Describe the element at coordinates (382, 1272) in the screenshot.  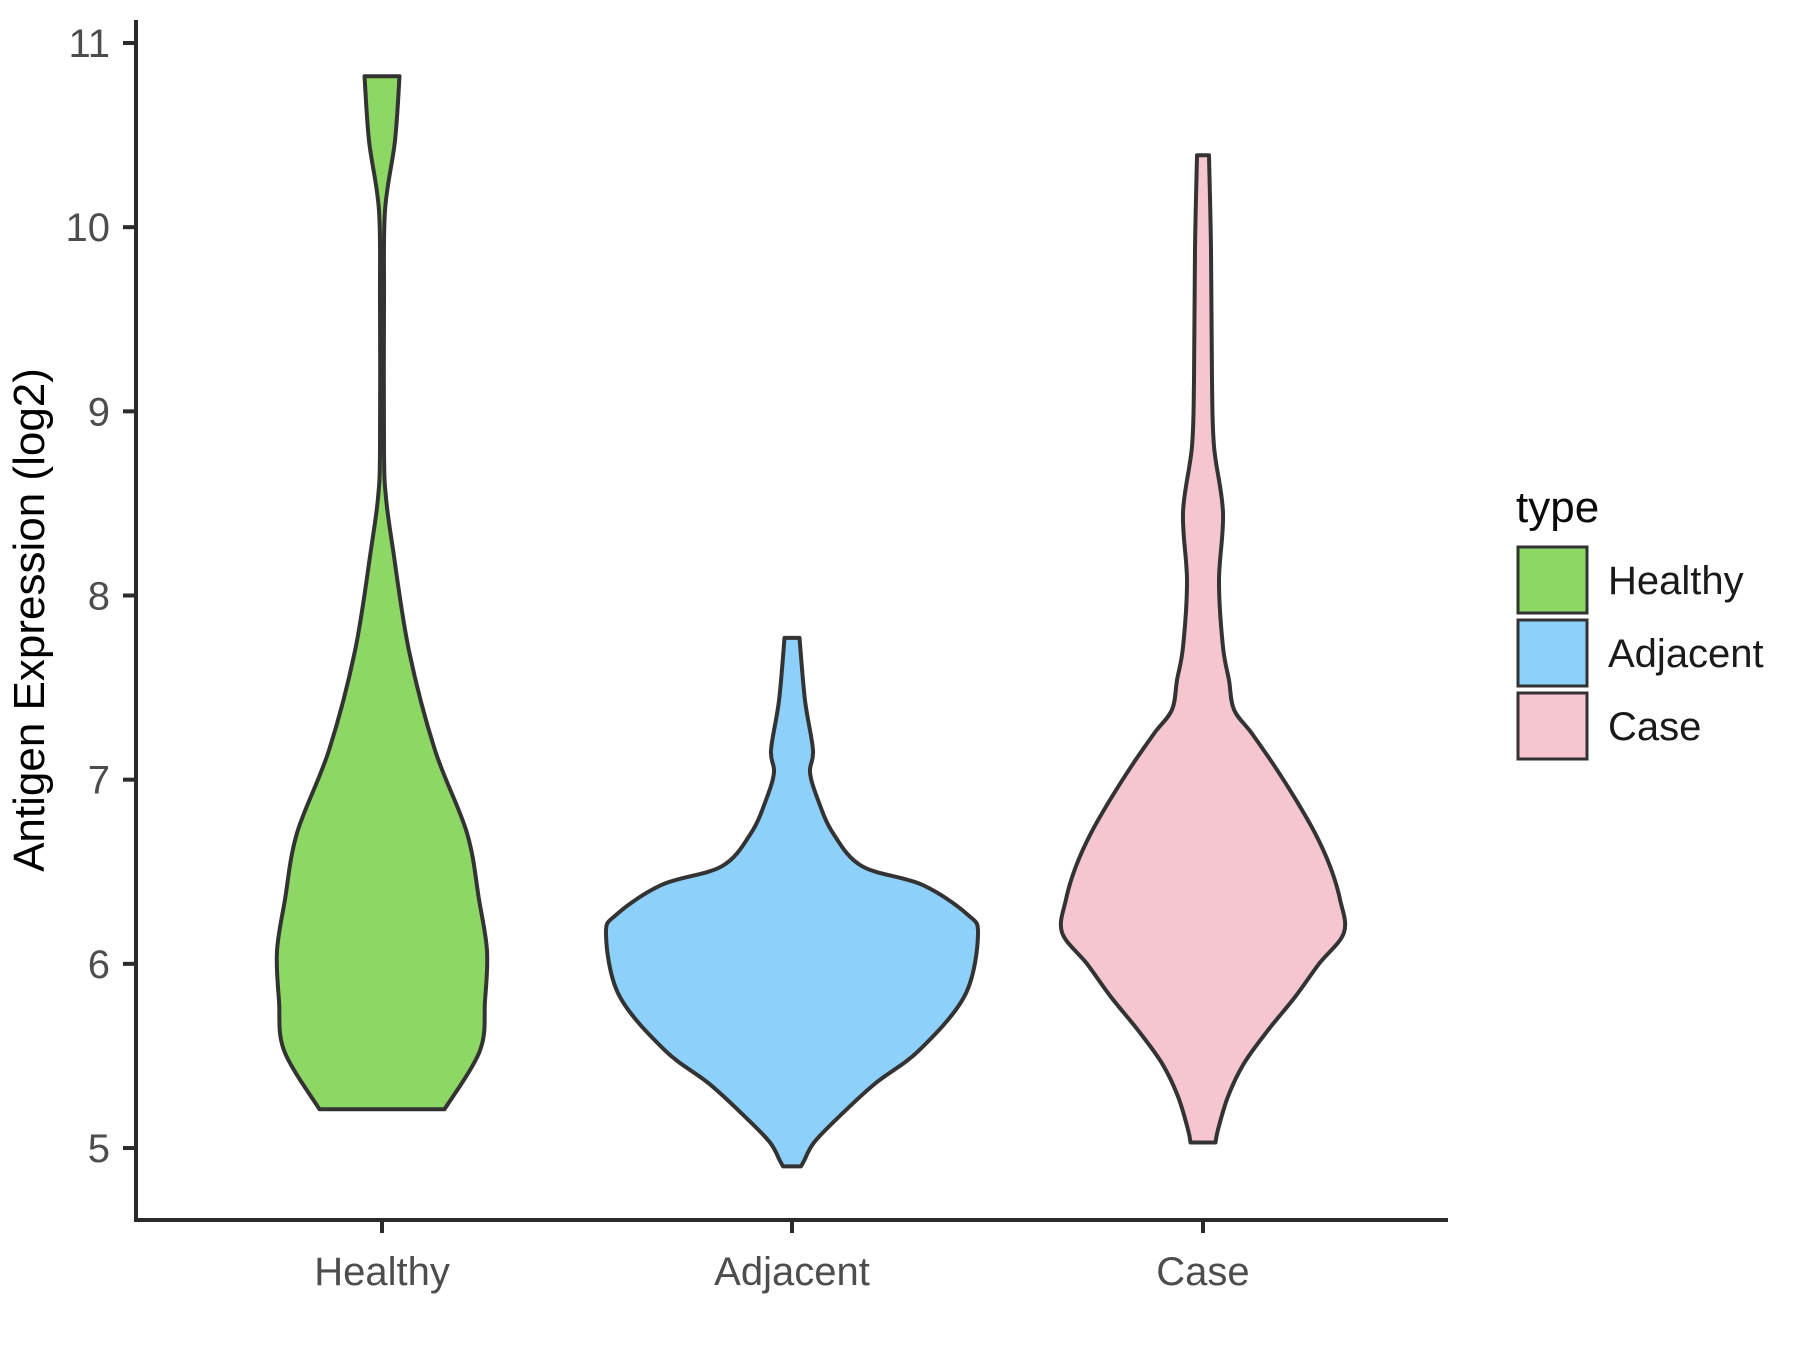
I see `x-tick-label-healthy: Healthy` at that location.